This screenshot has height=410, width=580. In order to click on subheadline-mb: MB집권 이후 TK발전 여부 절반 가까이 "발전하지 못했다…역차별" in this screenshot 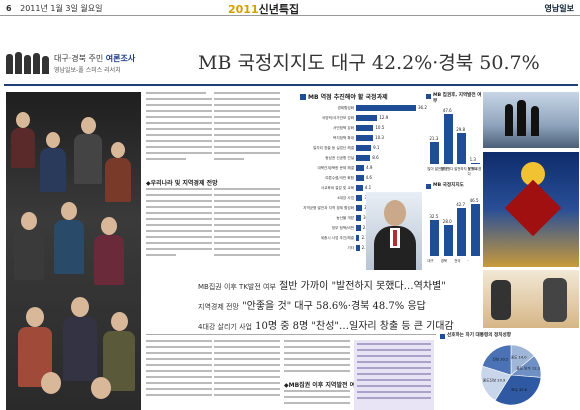, I will do `click(322, 286)`.